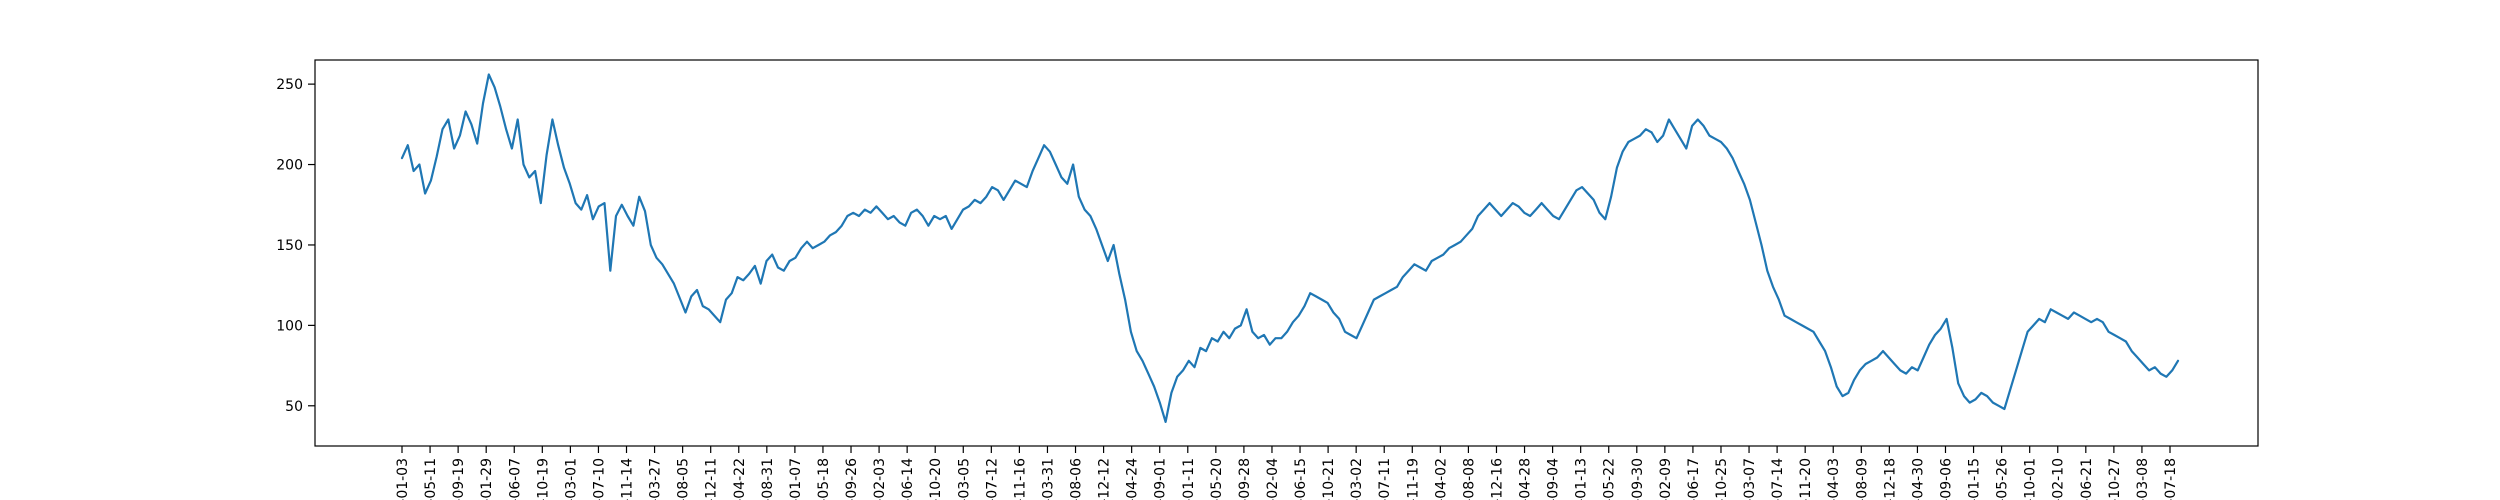 The image size is (2500, 500). What do you see at coordinates (2171, 479) in the screenshot?
I see `x-tick-label: -07-18` at bounding box center [2171, 479].